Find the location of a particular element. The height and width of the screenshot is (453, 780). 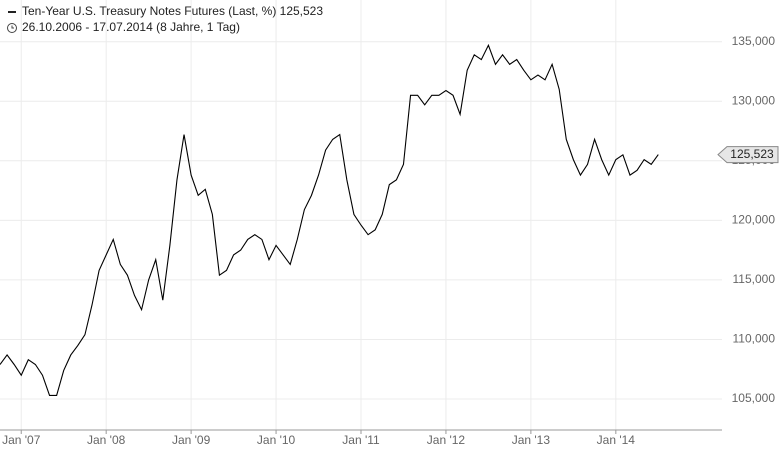

clock-icon is located at coordinates (12, 28).